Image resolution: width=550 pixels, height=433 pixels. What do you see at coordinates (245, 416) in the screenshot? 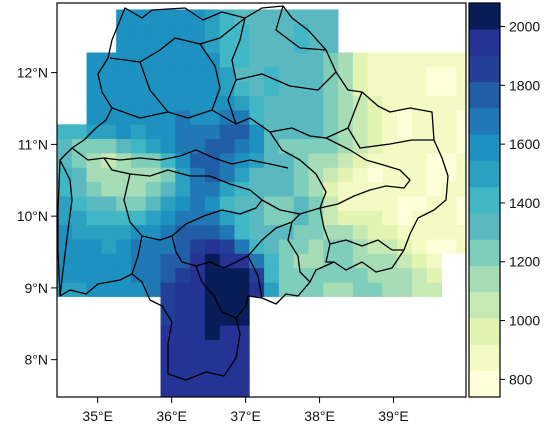
I see `x-tick-label: 37°E` at bounding box center [245, 416].